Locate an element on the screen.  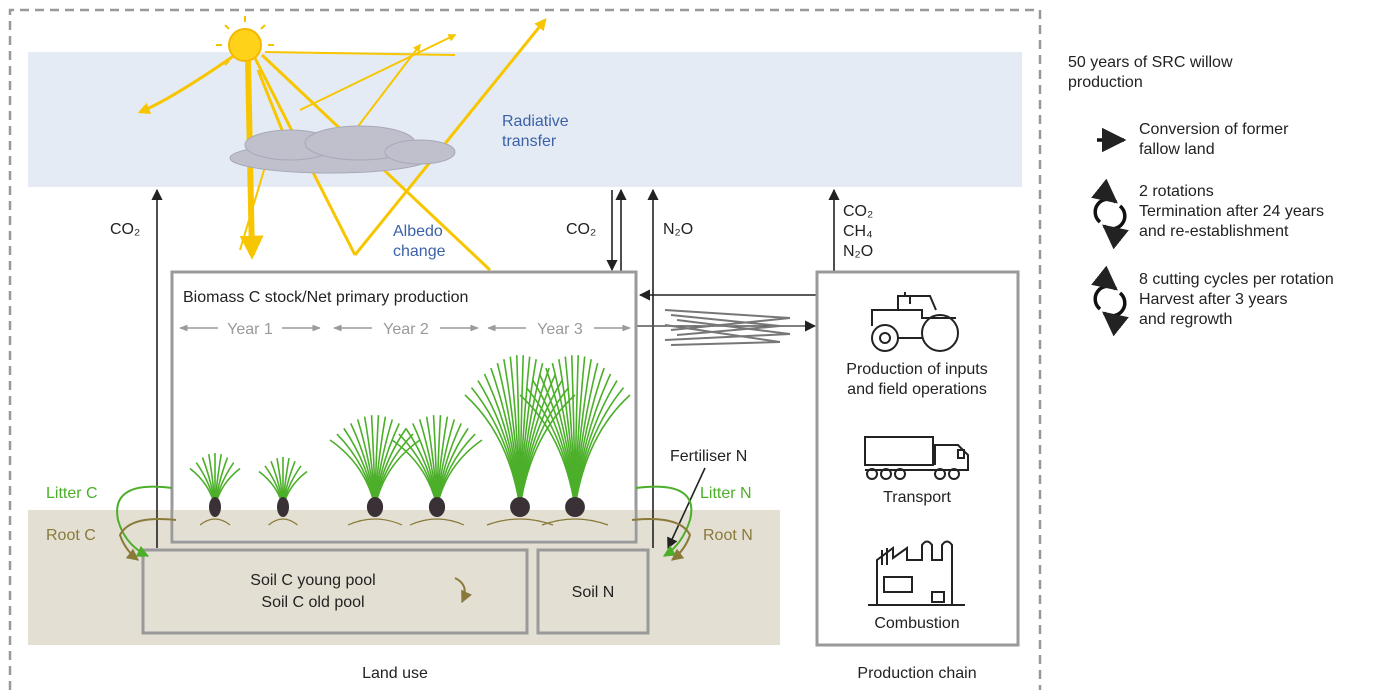
land-use-label: Land use is located at coordinates (395, 673).